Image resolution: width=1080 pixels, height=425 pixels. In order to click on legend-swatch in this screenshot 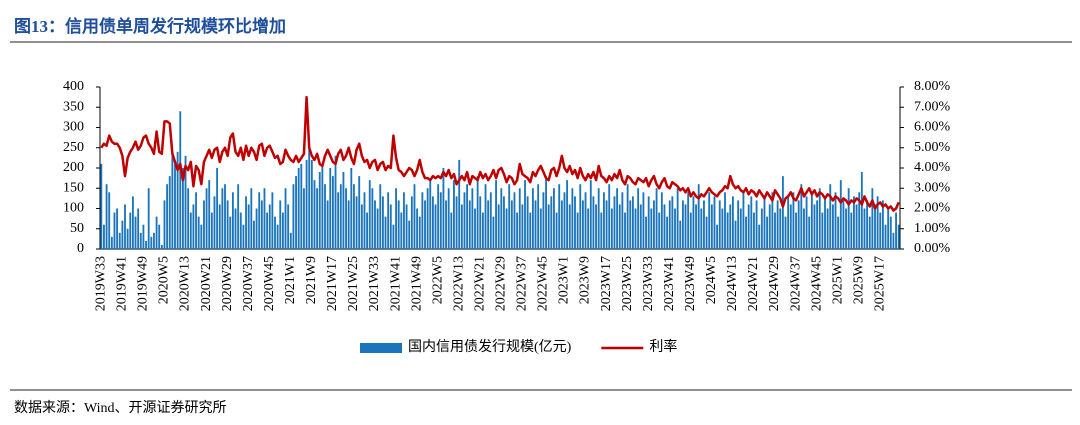, I will do `click(381, 348)`.